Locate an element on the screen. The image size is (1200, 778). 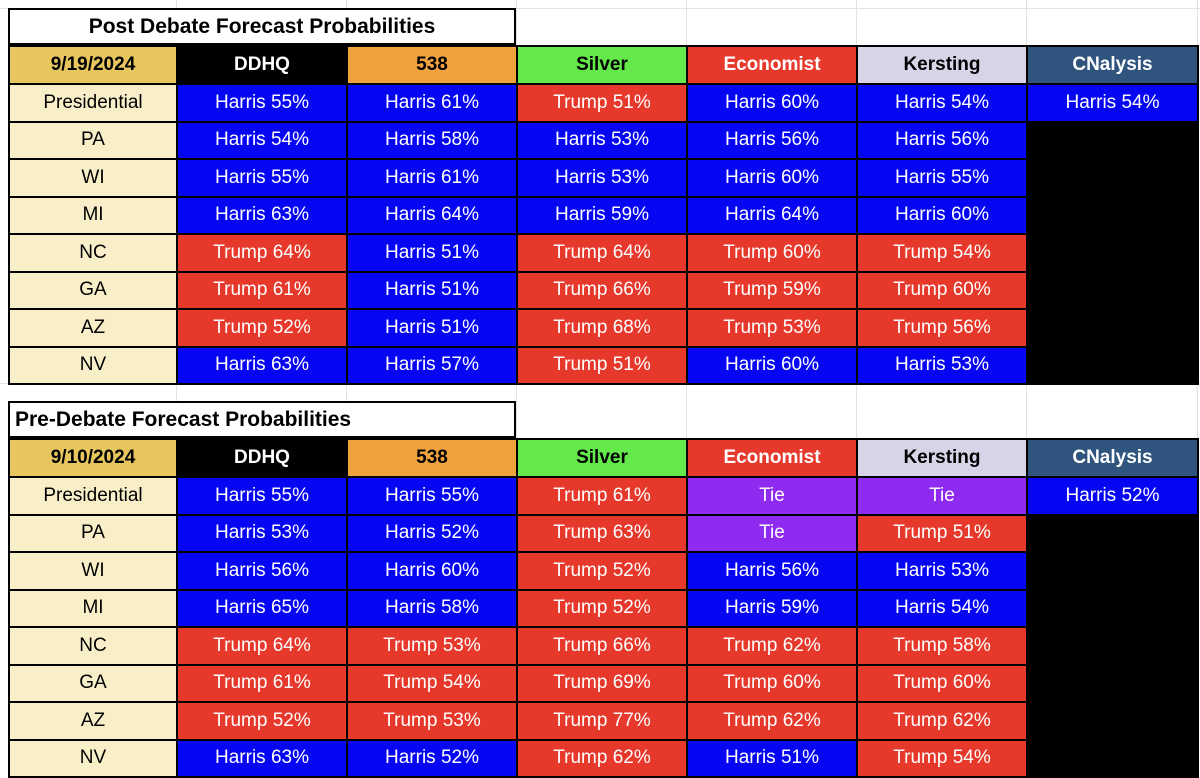
post-debate-title: Post Debate Forecast Probabilities is located at coordinates (262, 26).